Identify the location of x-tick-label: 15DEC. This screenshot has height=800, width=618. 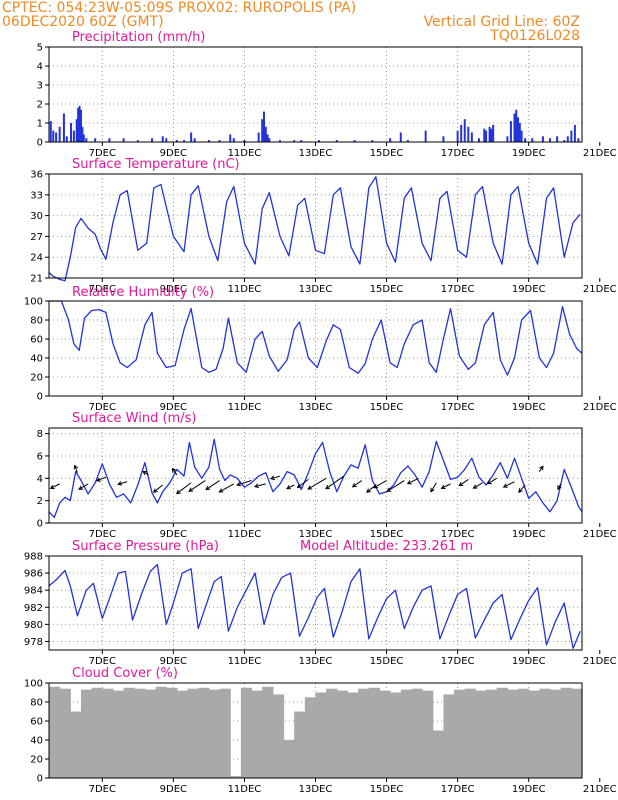
(387, 407).